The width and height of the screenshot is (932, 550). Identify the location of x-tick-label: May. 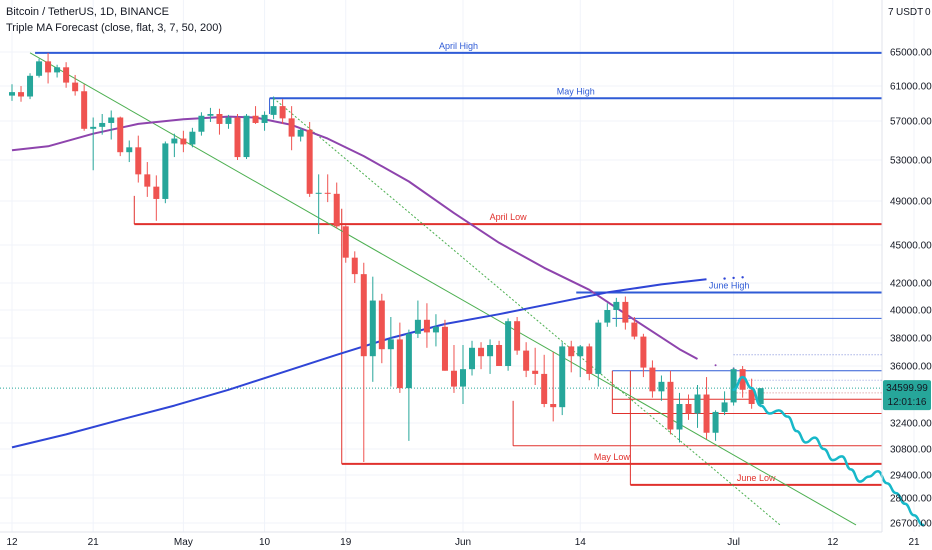
(183, 542).